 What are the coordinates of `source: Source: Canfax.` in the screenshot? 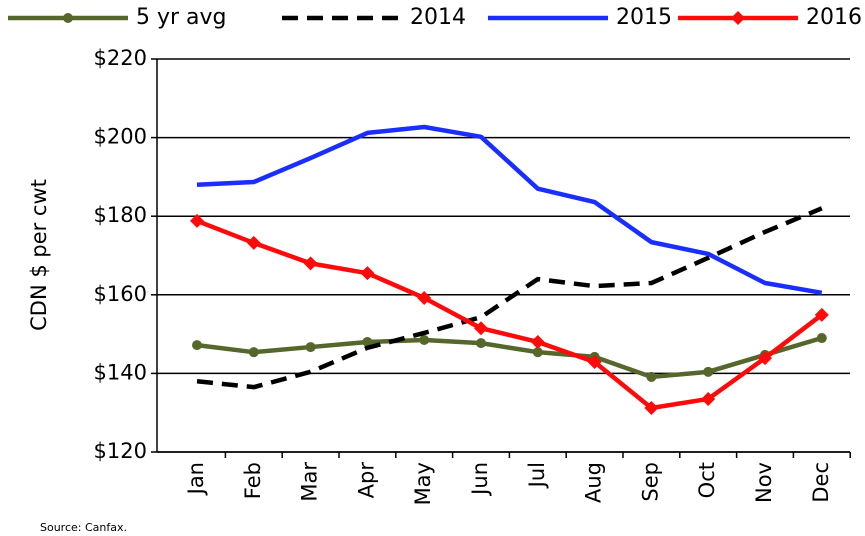 It's located at (83, 527).